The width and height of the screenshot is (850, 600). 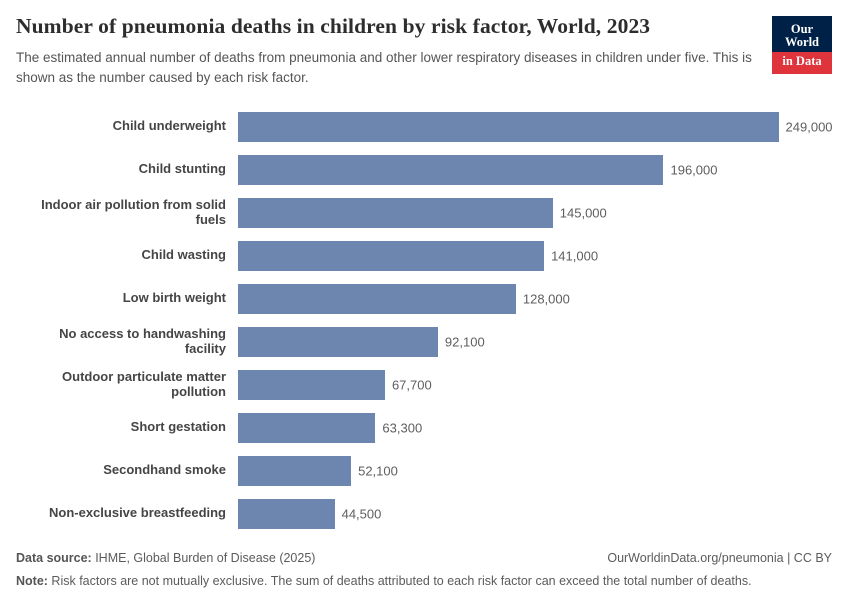 I want to click on value-label: 128,000, so click(x=546, y=299).